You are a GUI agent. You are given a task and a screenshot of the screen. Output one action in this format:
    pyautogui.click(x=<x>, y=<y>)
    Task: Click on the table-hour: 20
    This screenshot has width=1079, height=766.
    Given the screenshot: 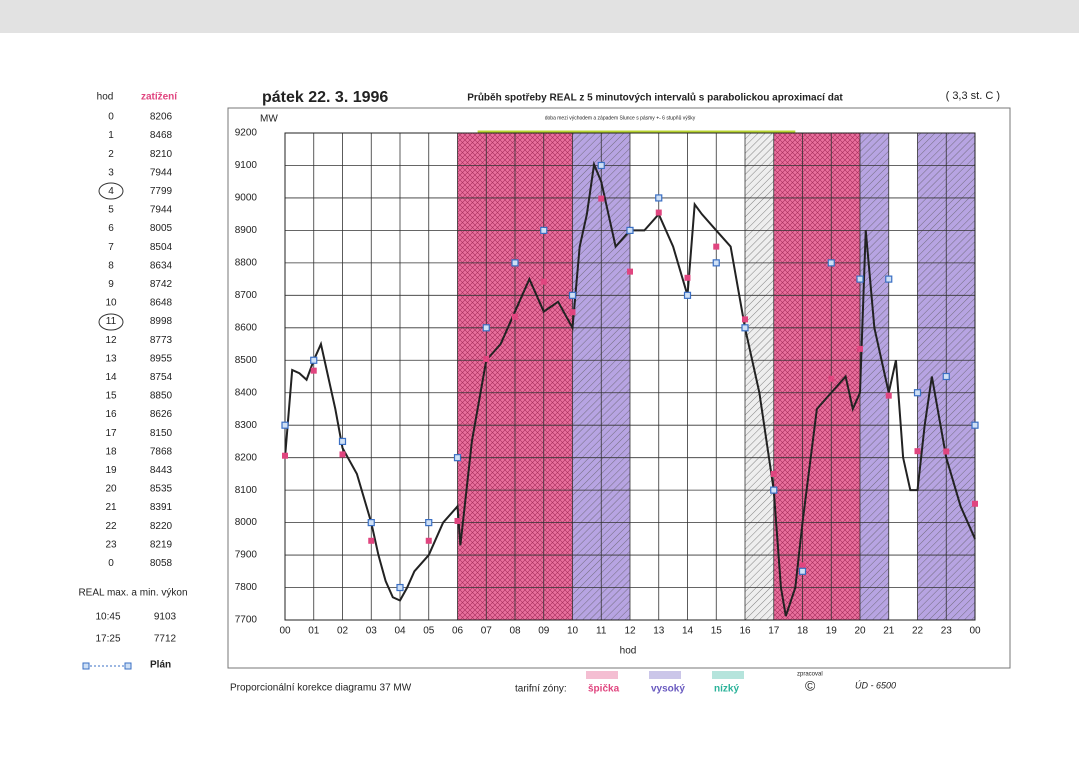 What is the action you would take?
    pyautogui.click(x=111, y=489)
    